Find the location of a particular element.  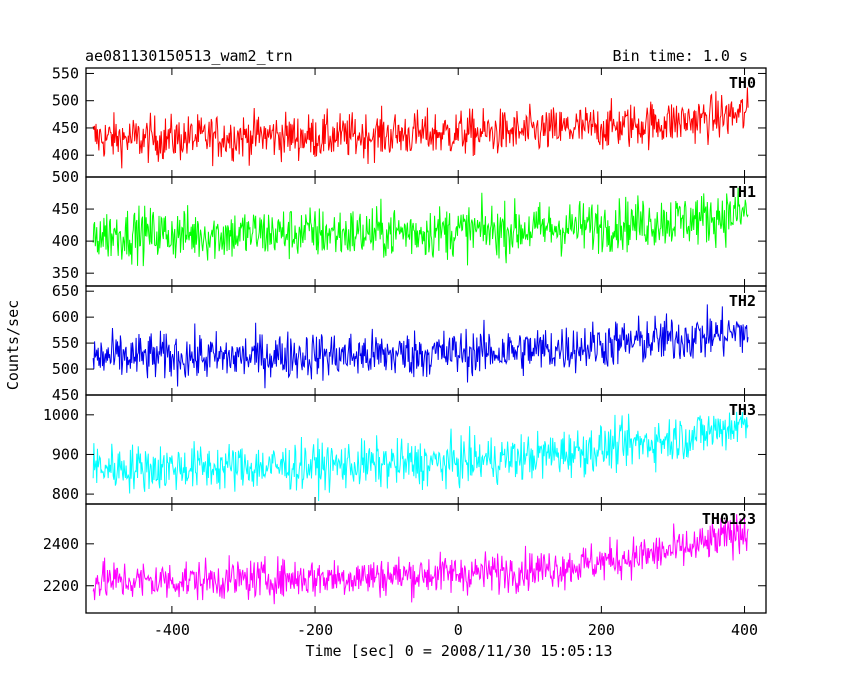

y-tick-label: 2400 is located at coordinates (61, 544).